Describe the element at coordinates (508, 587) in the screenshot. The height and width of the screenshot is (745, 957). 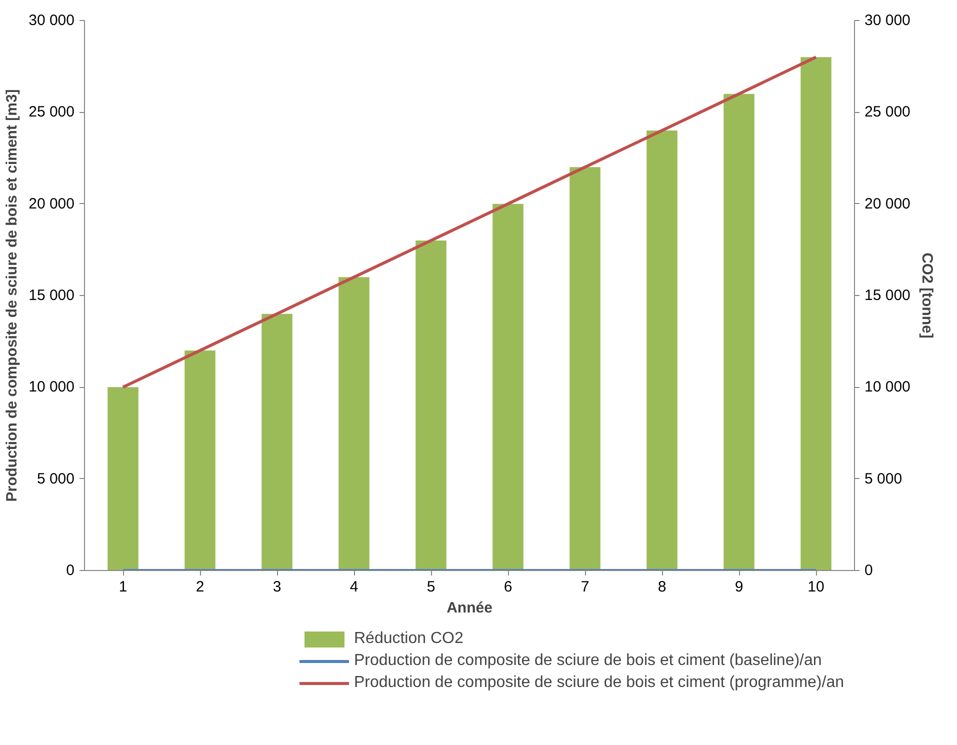
I see `x-tick-label: 6` at that location.